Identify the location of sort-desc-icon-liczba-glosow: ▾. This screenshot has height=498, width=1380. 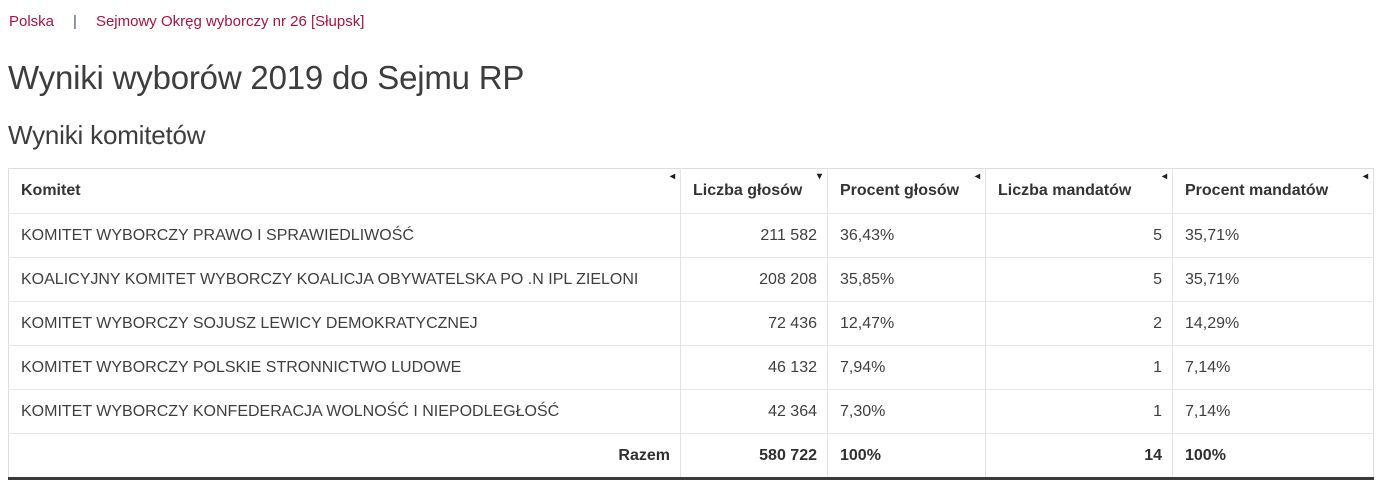
(819, 176).